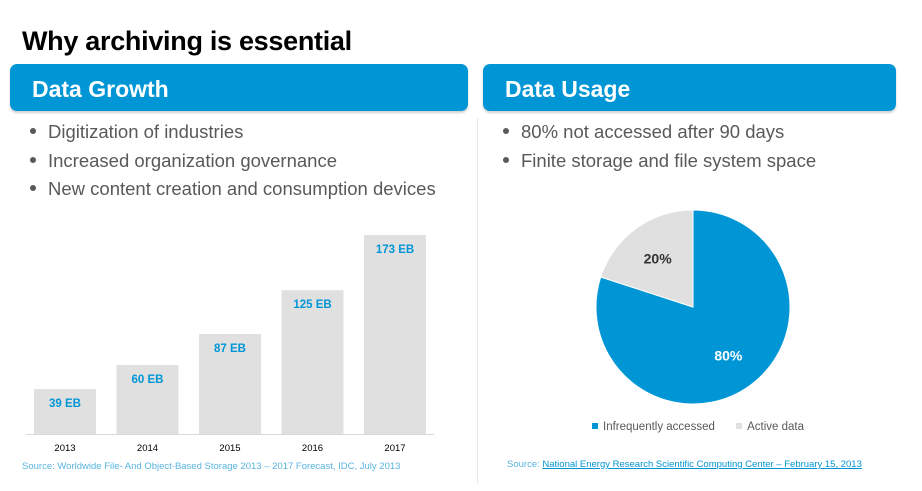  I want to click on pie-slice-active-data, so click(647, 258).